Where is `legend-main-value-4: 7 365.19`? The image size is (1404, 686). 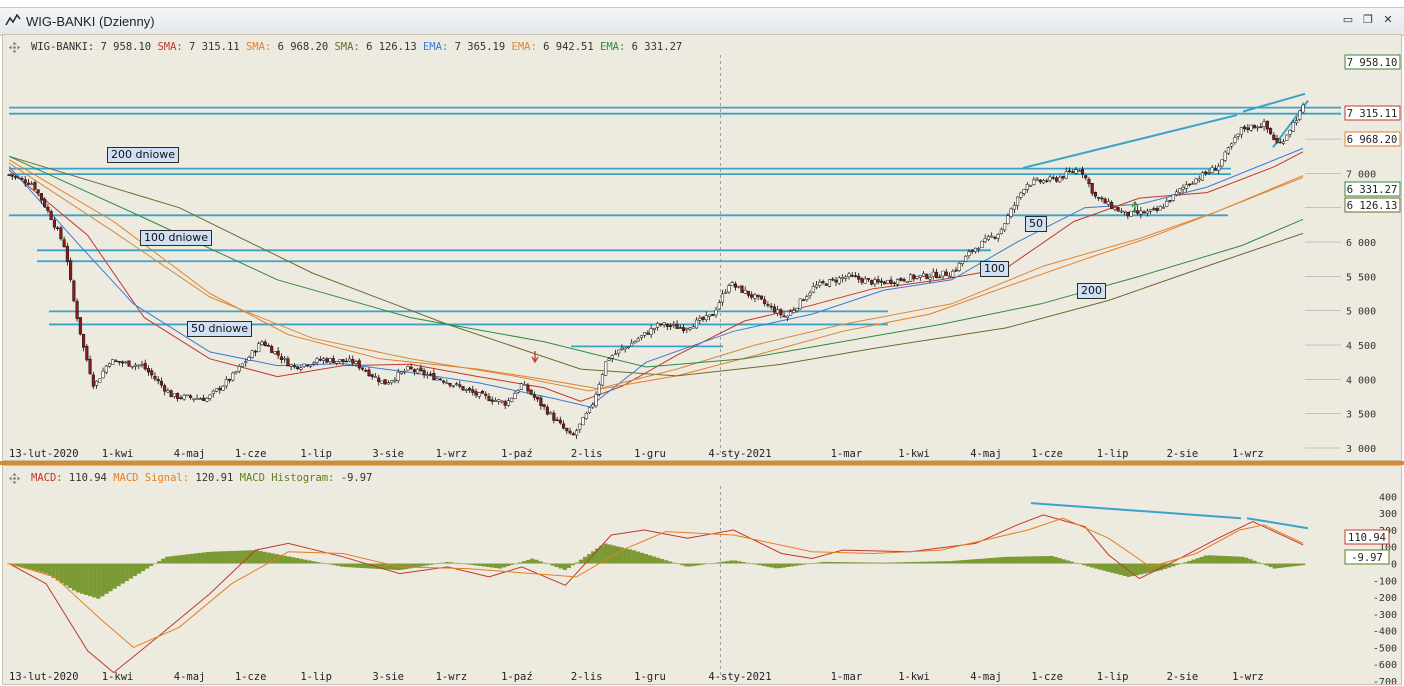
legend-main-value-4: 7 365.19 is located at coordinates (480, 47).